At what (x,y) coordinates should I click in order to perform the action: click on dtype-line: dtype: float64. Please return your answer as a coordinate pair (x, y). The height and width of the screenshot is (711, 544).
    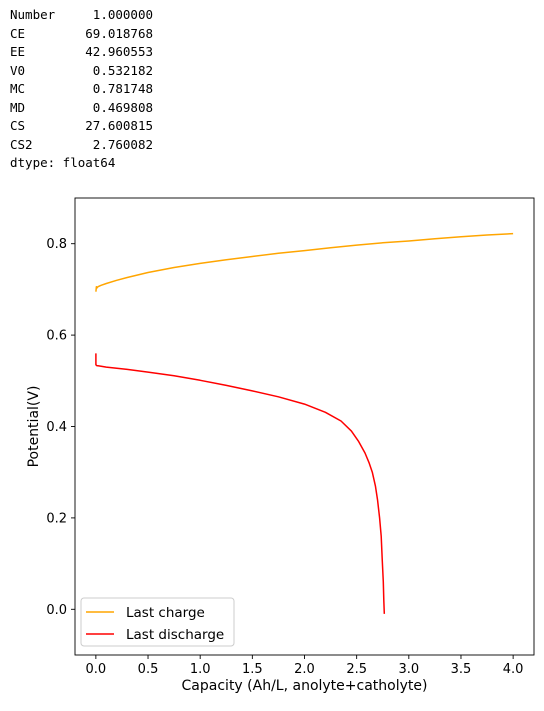
    Looking at the image, I should click on (63, 162).